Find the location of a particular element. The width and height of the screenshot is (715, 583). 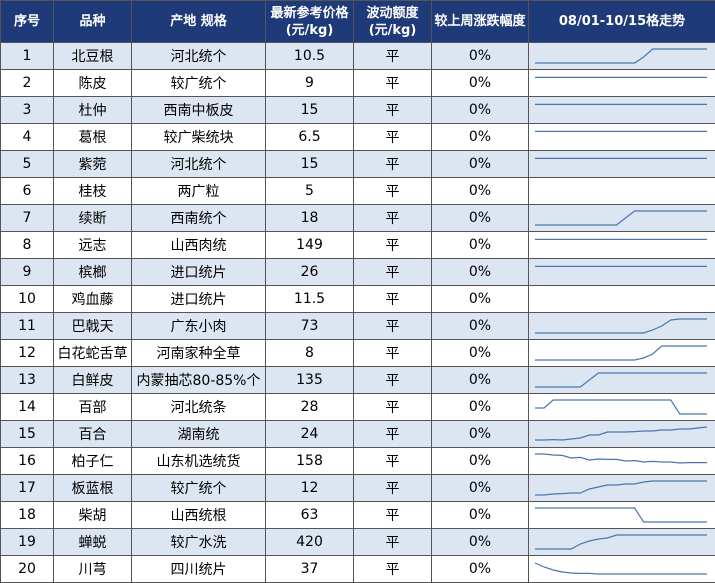

cell-variety: 巴戟天 is located at coordinates (93, 326).